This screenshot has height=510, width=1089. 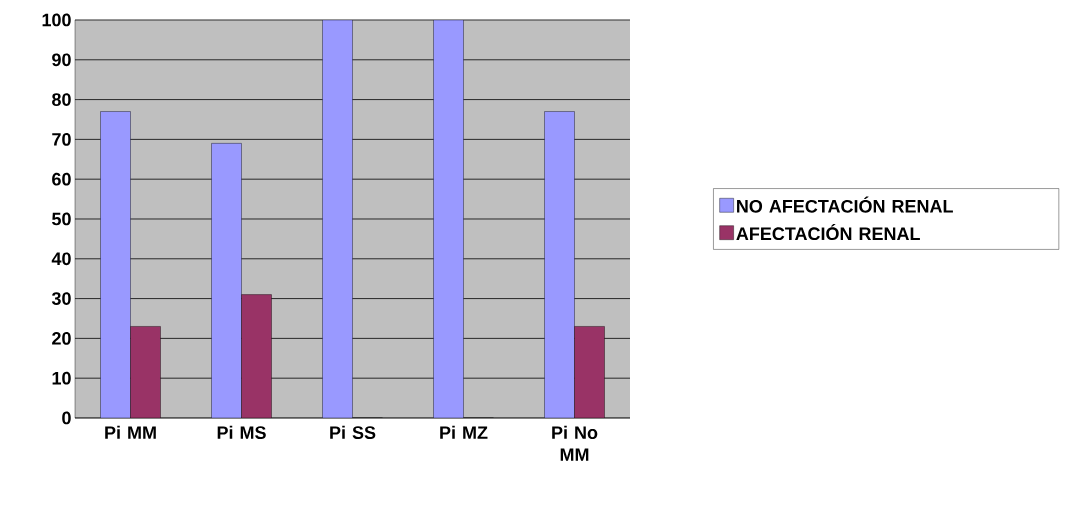 I want to click on y-tick-label: 80, so click(x=61, y=99).